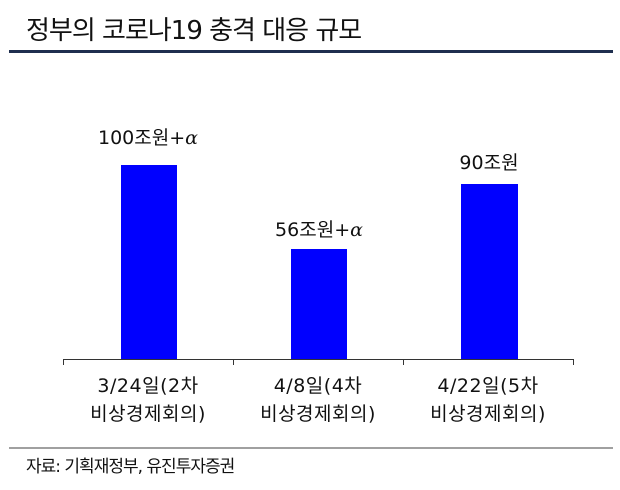 Image resolution: width=620 pixels, height=490 pixels. Describe the element at coordinates (318, 359) in the screenshot. I see `x-axis-line` at that location.